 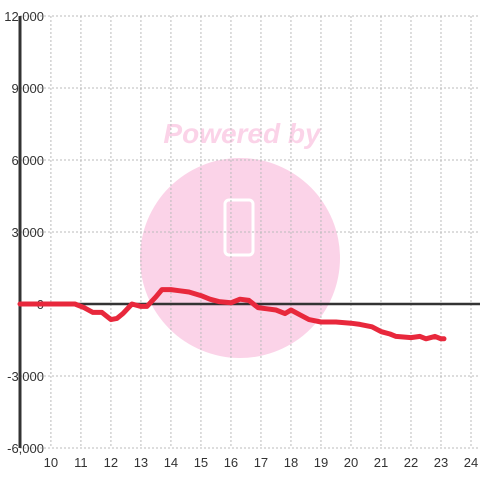 What do you see at coordinates (111, 462) in the screenshot?
I see `x-tick-label: 12` at bounding box center [111, 462].